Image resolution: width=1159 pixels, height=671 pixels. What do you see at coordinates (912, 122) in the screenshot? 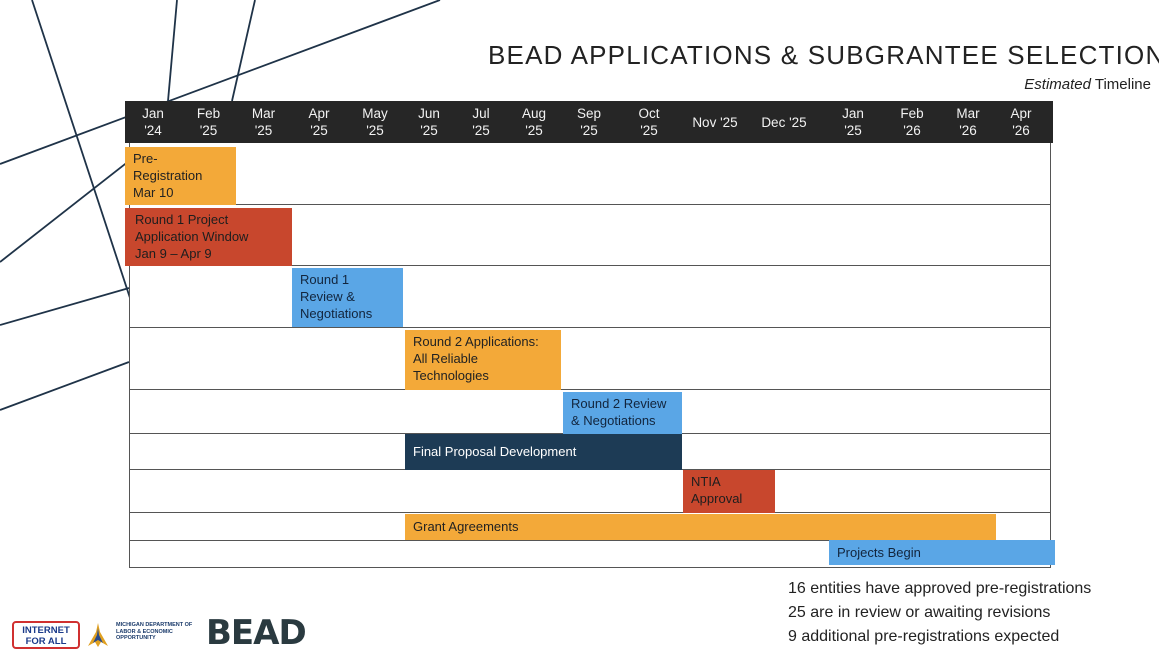
I see `month-header: Feb '26` at bounding box center [912, 122].